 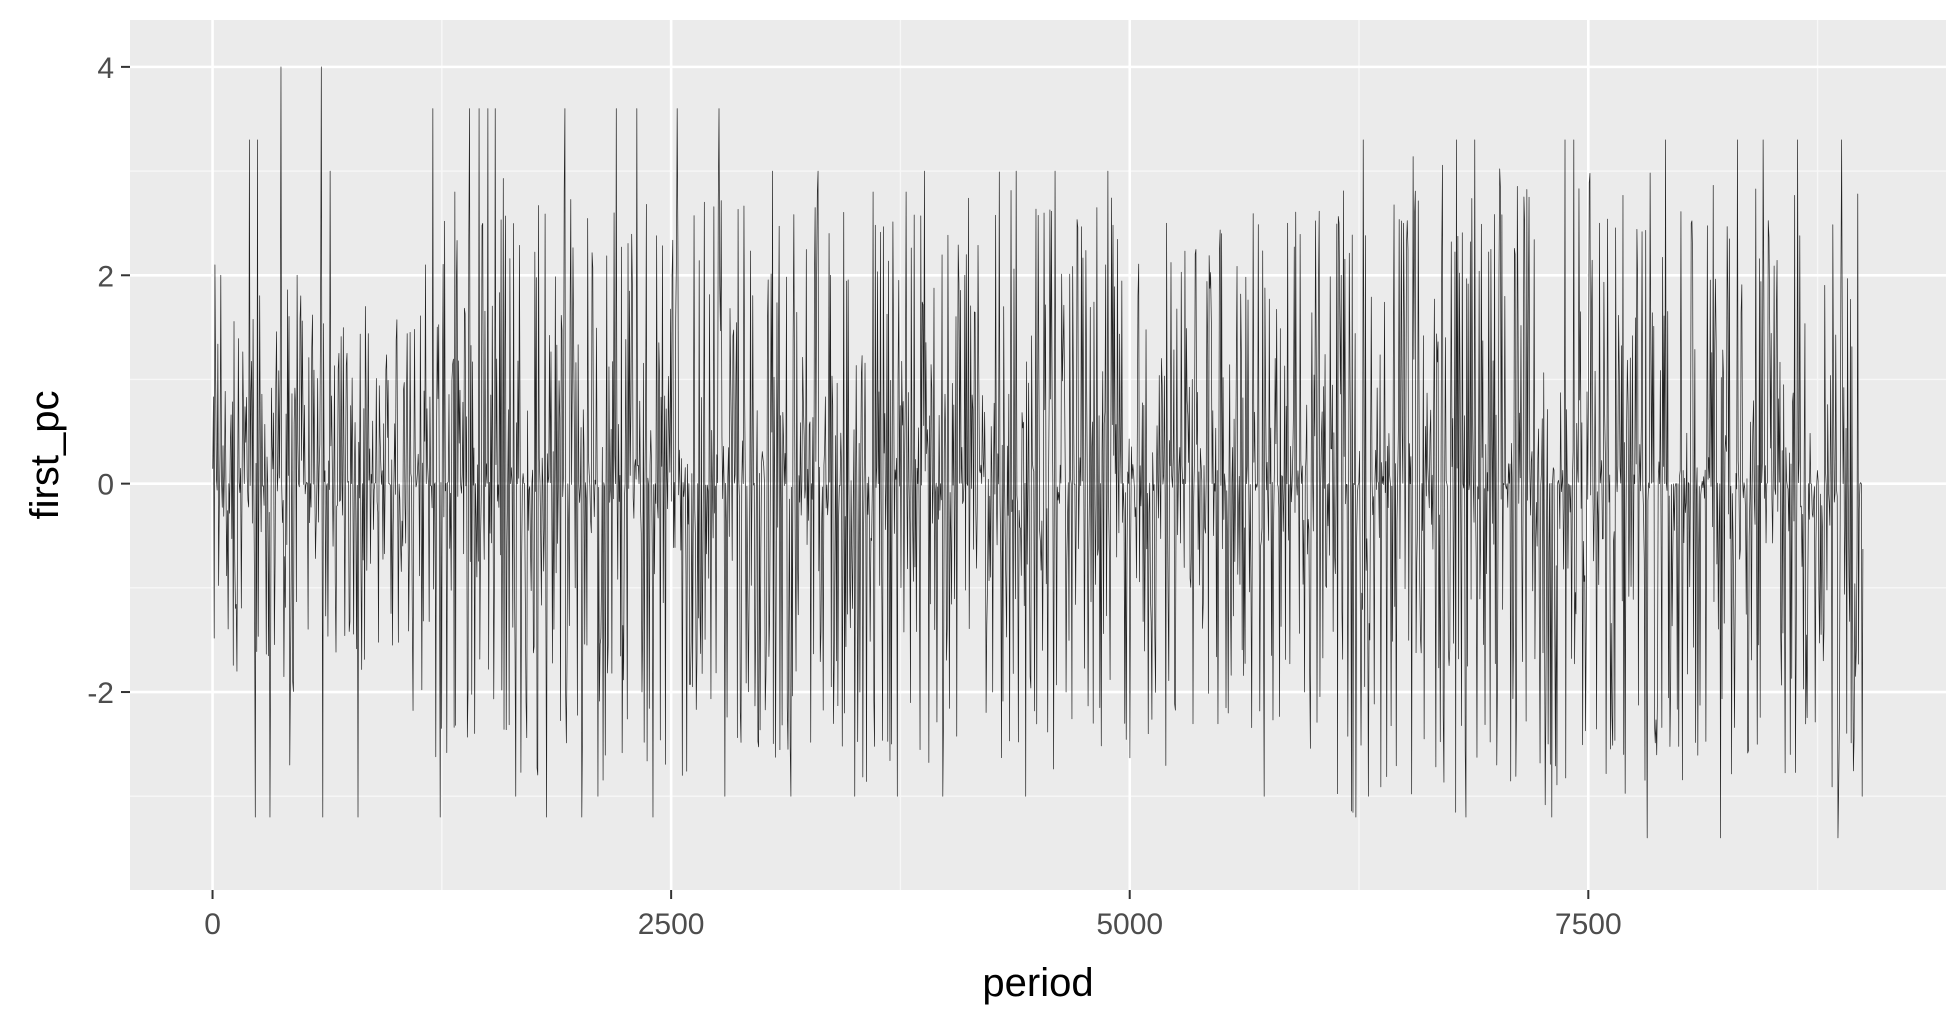 What do you see at coordinates (671, 924) in the screenshot?
I see `x-tick-label: 2500` at bounding box center [671, 924].